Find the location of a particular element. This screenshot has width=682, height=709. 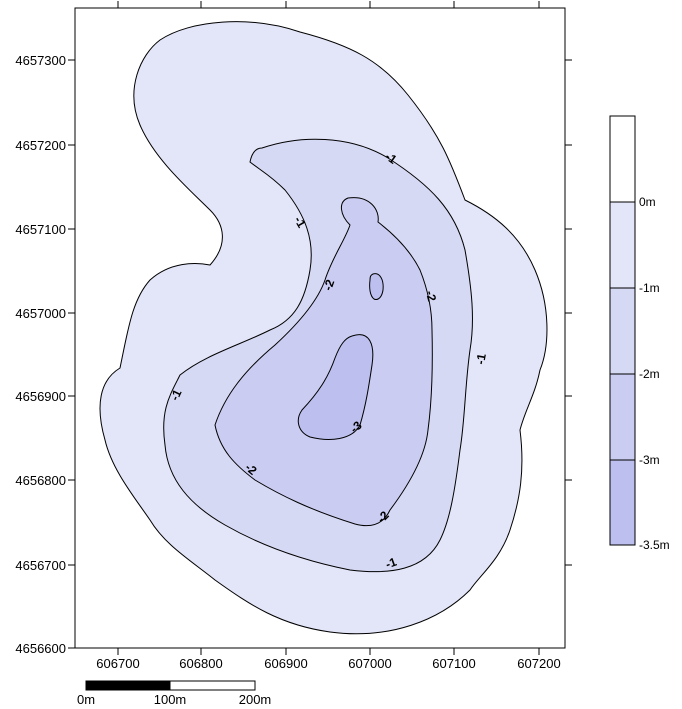

legend-label: 0m is located at coordinates (647, 202).